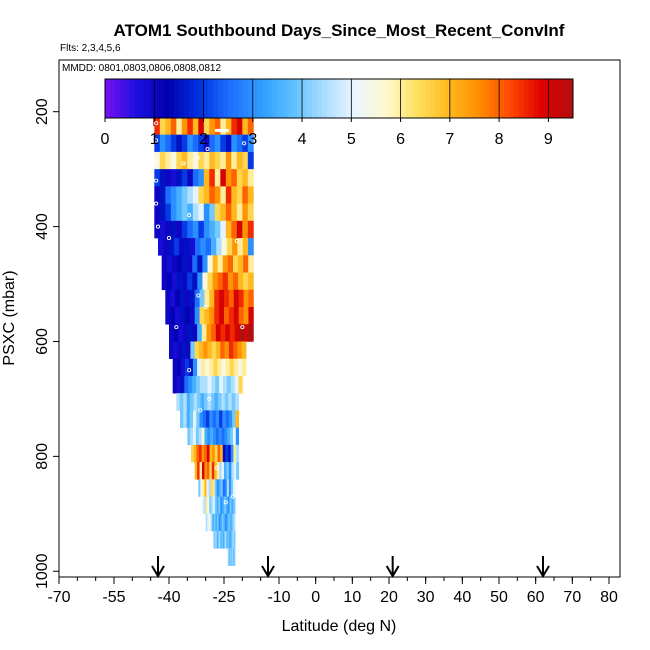 Image resolution: width=650 pixels, height=650 pixels. What do you see at coordinates (105, 139) in the screenshot?
I see `colorbar-tick-label: 0` at bounding box center [105, 139].